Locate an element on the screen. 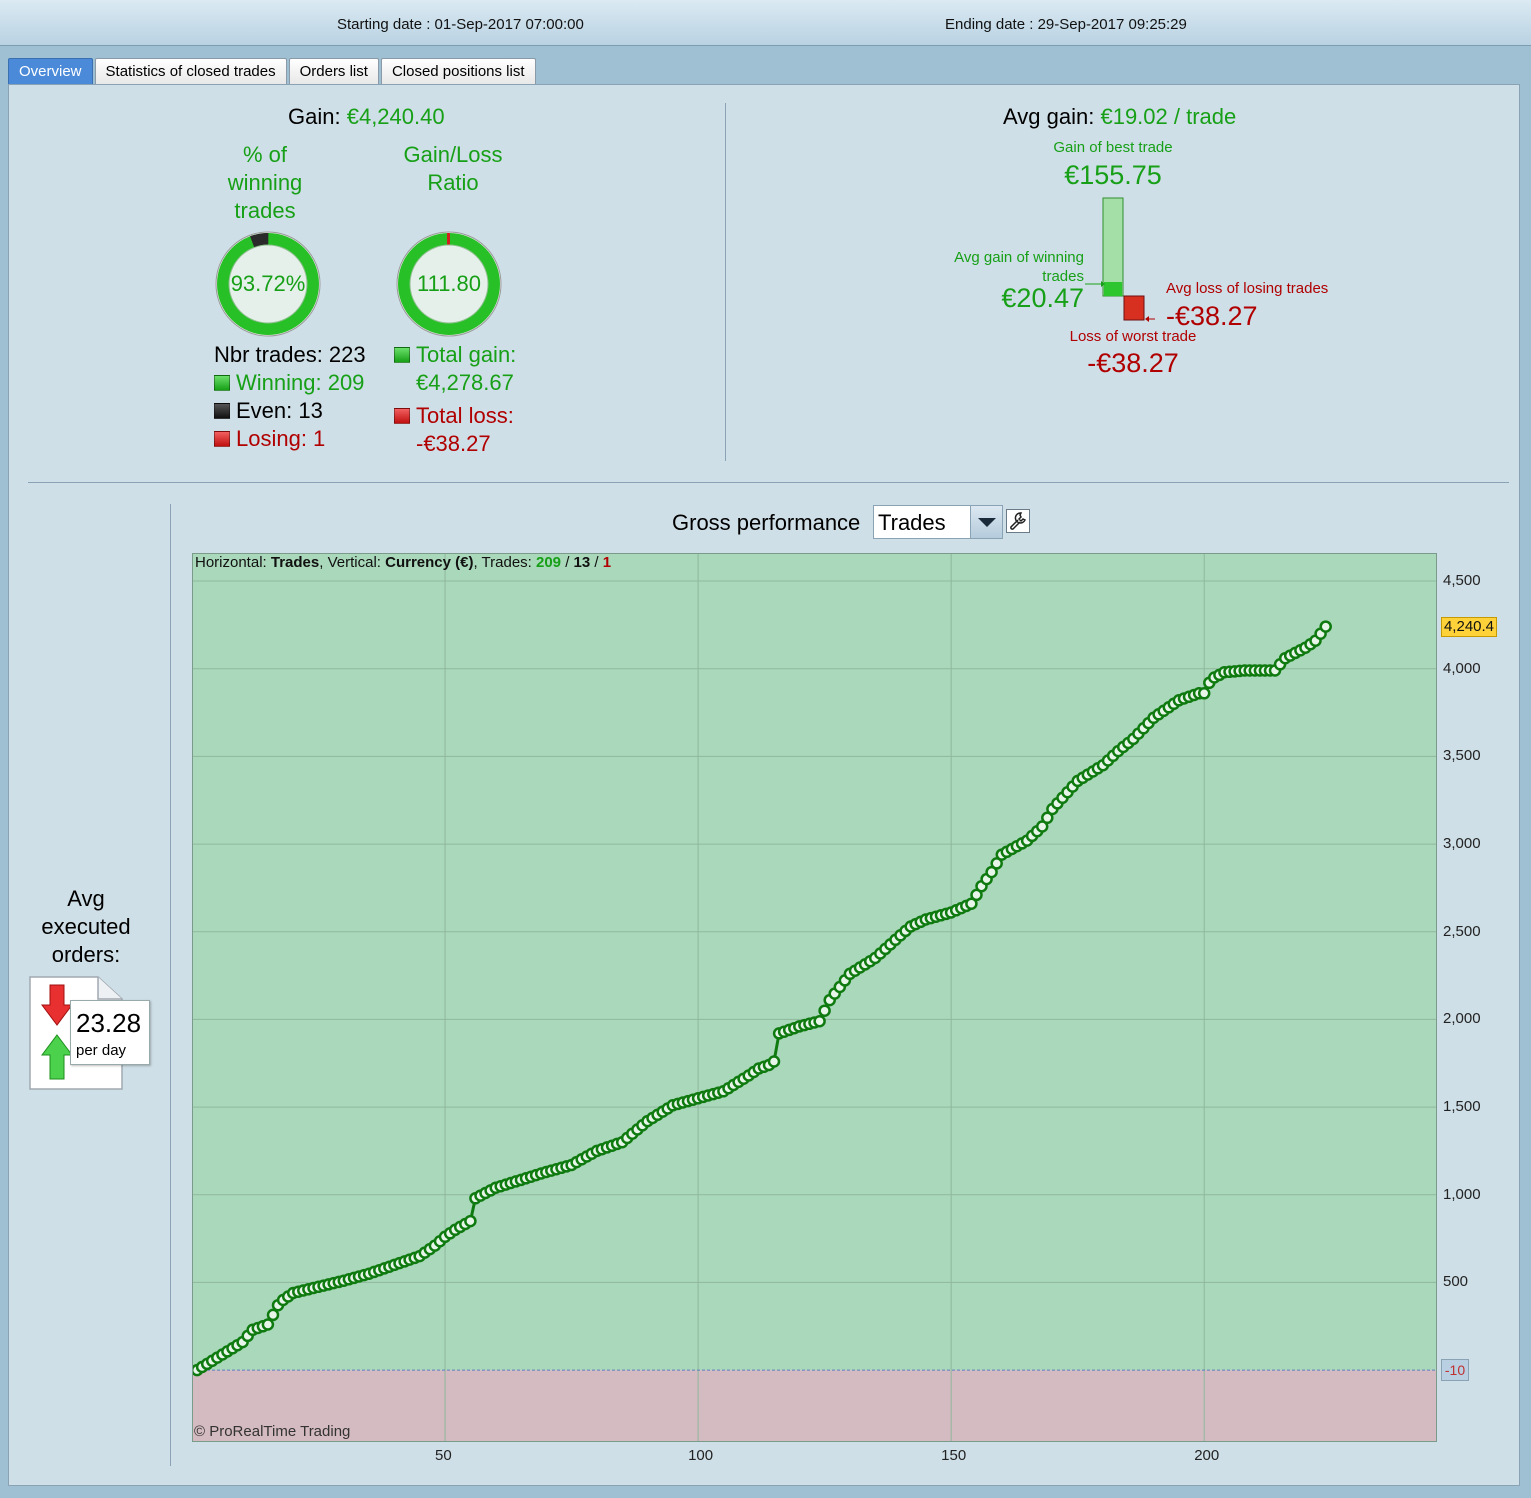 The height and width of the screenshot is (1498, 1531). worst-trade-value: -€38.27 is located at coordinates (1133, 363).